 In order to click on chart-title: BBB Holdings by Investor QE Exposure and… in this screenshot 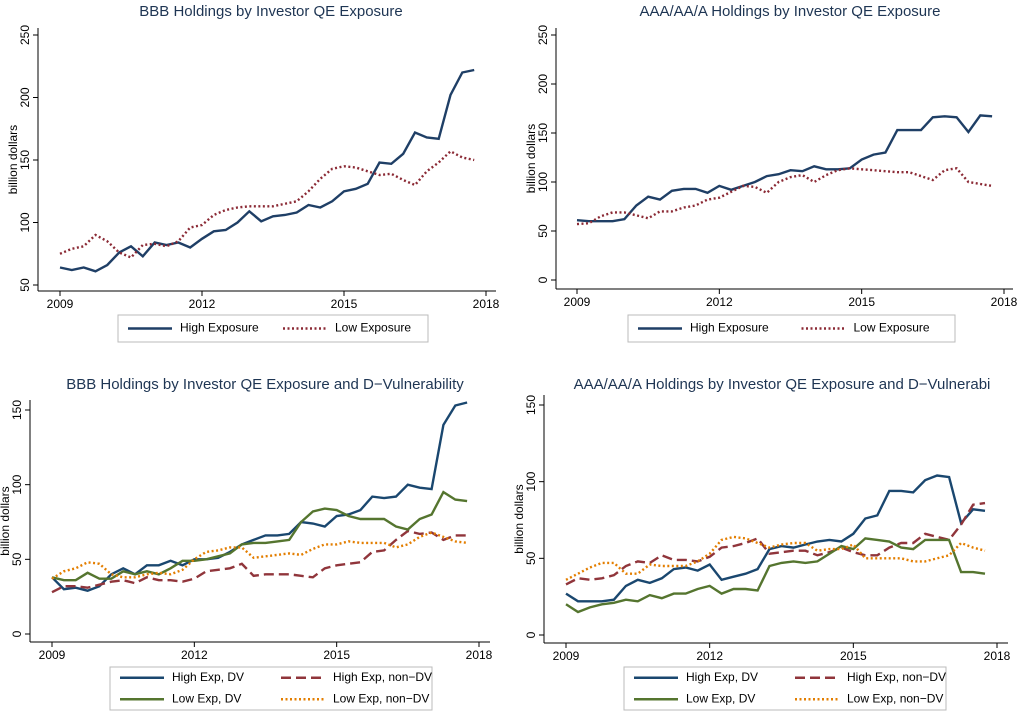, I will do `click(265, 384)`.